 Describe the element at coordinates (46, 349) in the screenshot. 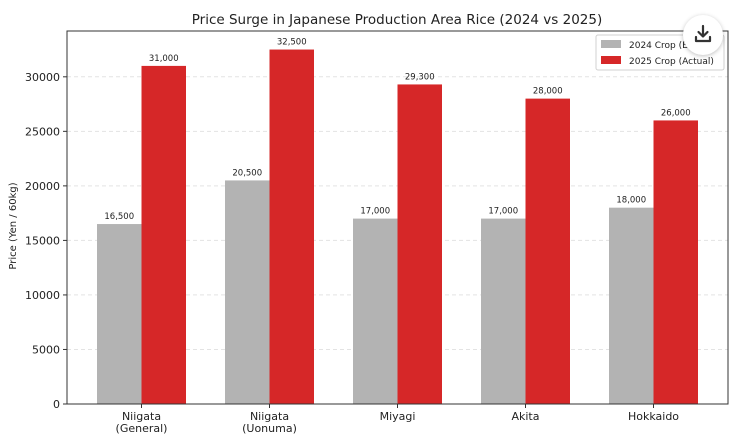

I see `y-tick-label: 5000` at that location.